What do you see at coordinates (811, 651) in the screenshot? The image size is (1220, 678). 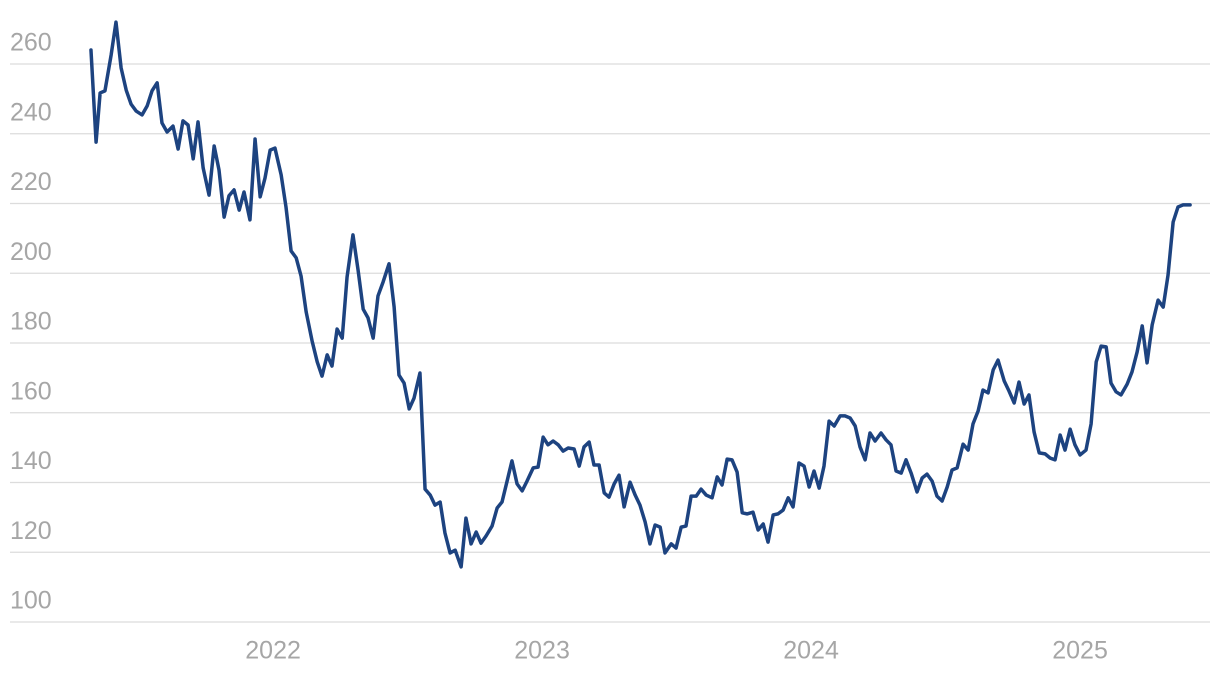 I see `x-tick-label: 2024` at bounding box center [811, 651].